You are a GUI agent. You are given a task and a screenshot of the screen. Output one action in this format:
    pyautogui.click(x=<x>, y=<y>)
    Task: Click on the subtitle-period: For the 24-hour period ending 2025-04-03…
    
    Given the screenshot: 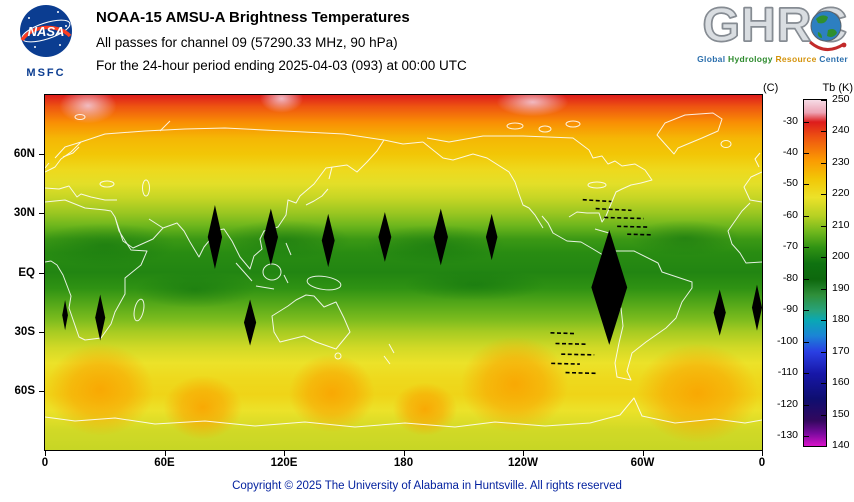 What is the action you would take?
    pyautogui.click(x=281, y=65)
    